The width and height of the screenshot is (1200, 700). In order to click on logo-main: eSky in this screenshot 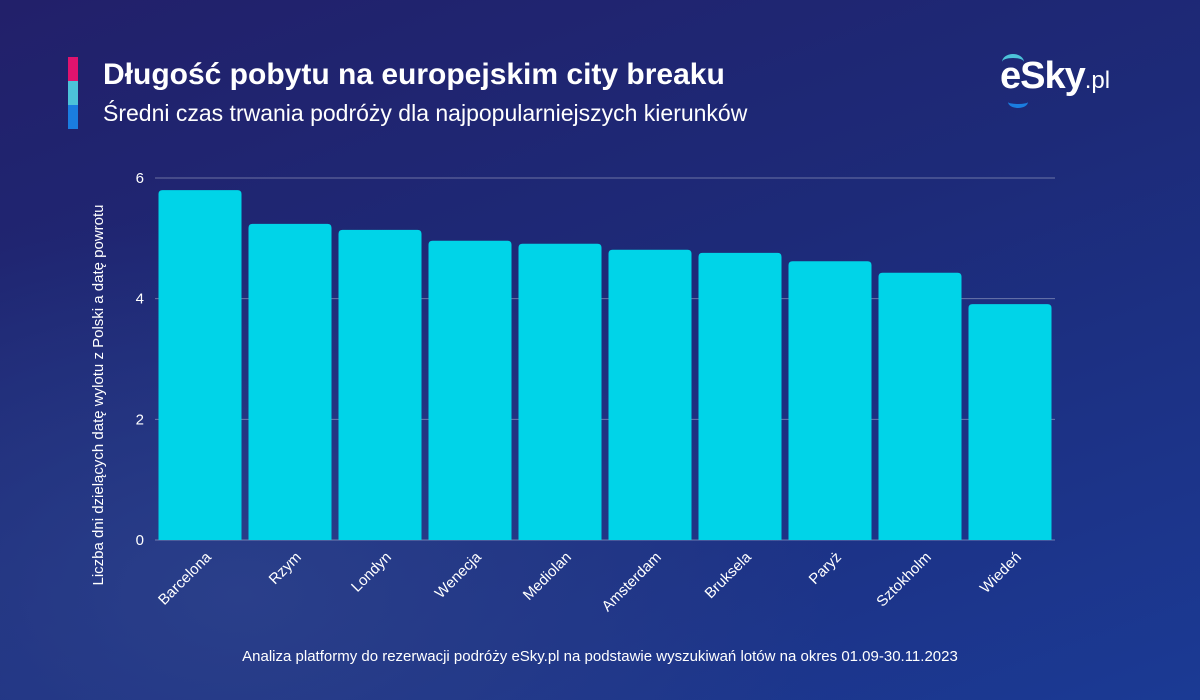, I will do `click(1043, 76)`.